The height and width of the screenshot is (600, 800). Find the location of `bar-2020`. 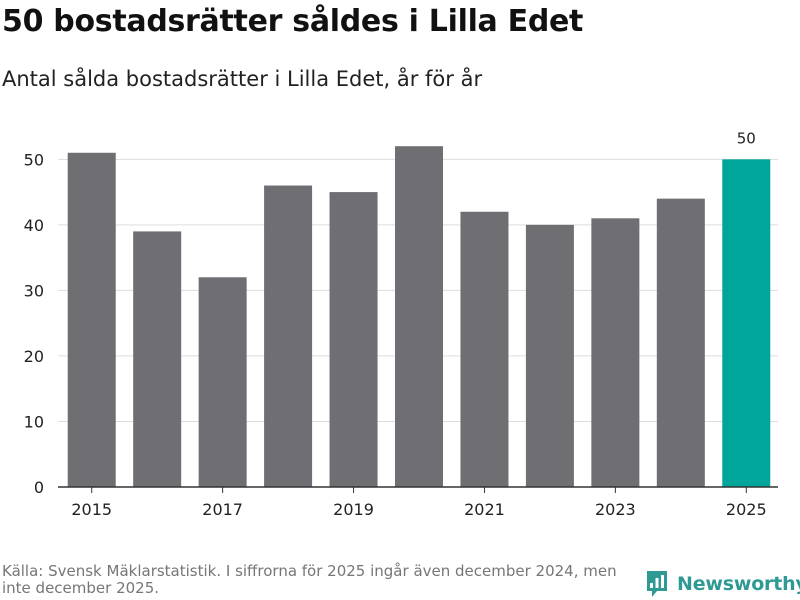

bar-2020 is located at coordinates (419, 316).